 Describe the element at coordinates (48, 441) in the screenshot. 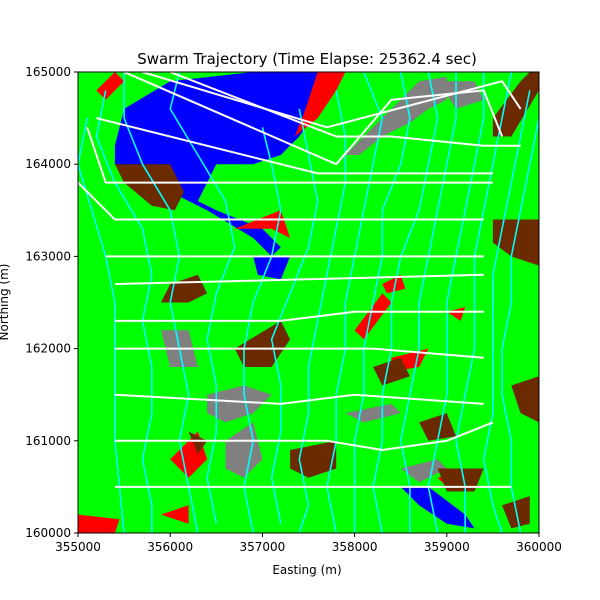

I see `y-tick-label: 161000` at that location.